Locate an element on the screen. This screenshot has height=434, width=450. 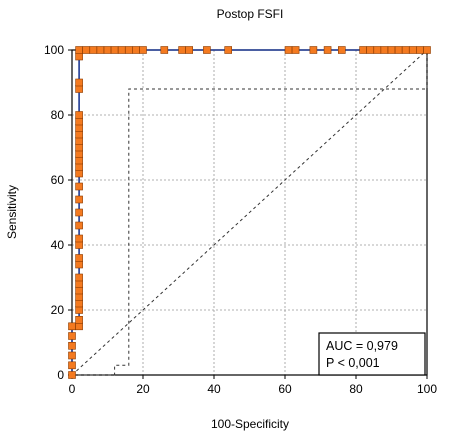
x-axis-label: 100-Specificity is located at coordinates (250, 424).